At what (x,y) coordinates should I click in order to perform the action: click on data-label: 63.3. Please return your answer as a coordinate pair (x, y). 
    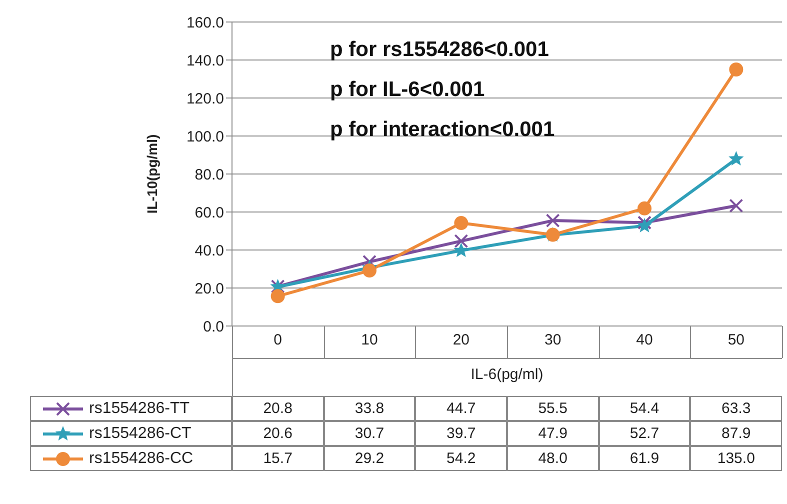
    Looking at the image, I should click on (736, 408).